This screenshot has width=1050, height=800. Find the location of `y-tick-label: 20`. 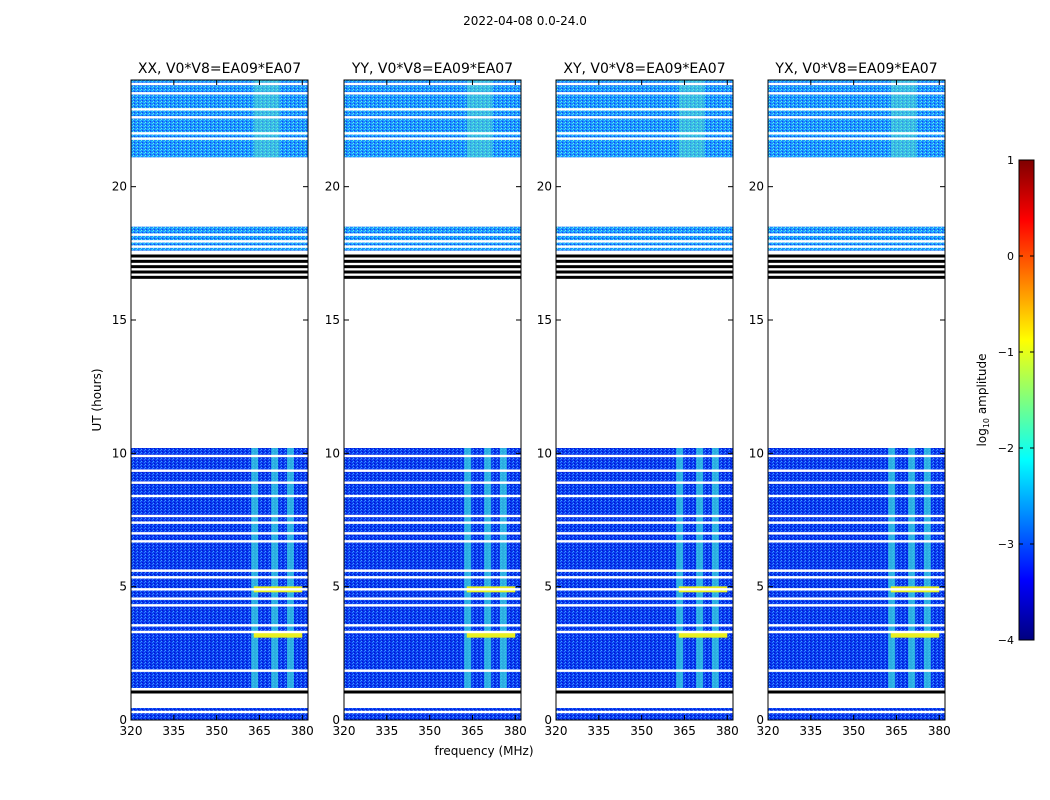

y-tick-label: 20 is located at coordinates (544, 187).